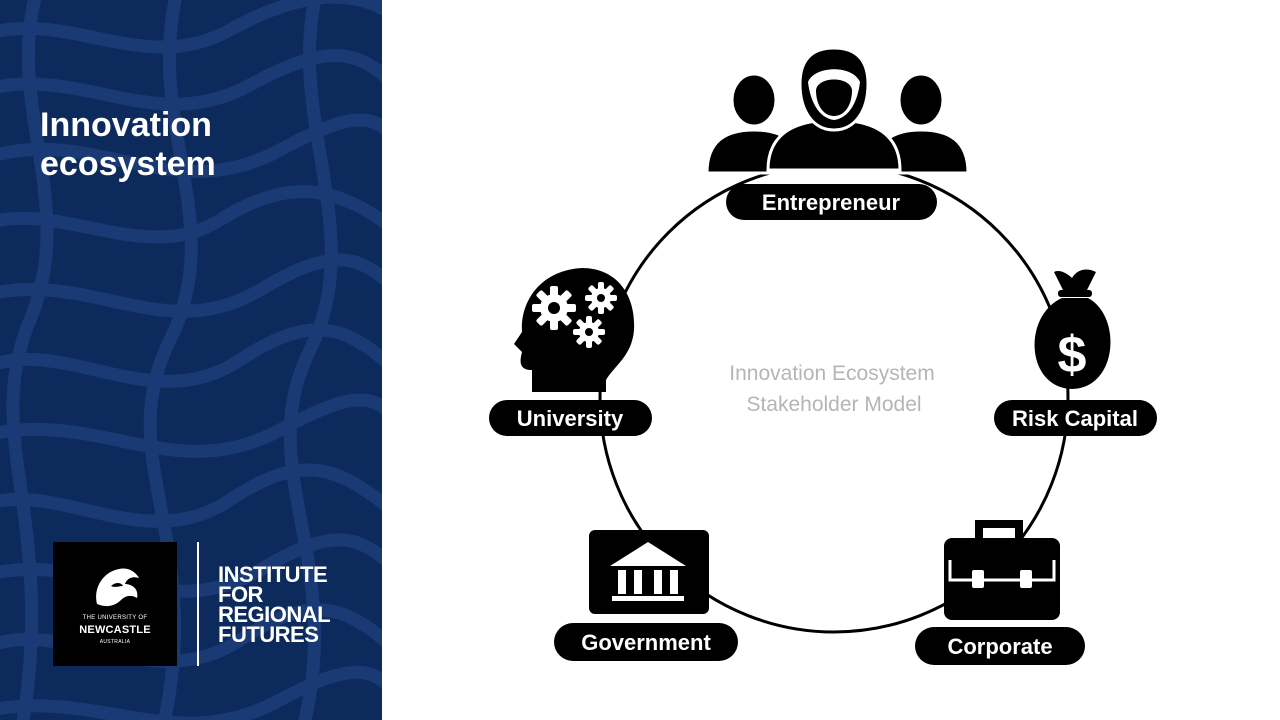  I want to click on institute-name: INSTITUTE FOR REGIONAL FUTURES, so click(293, 604).